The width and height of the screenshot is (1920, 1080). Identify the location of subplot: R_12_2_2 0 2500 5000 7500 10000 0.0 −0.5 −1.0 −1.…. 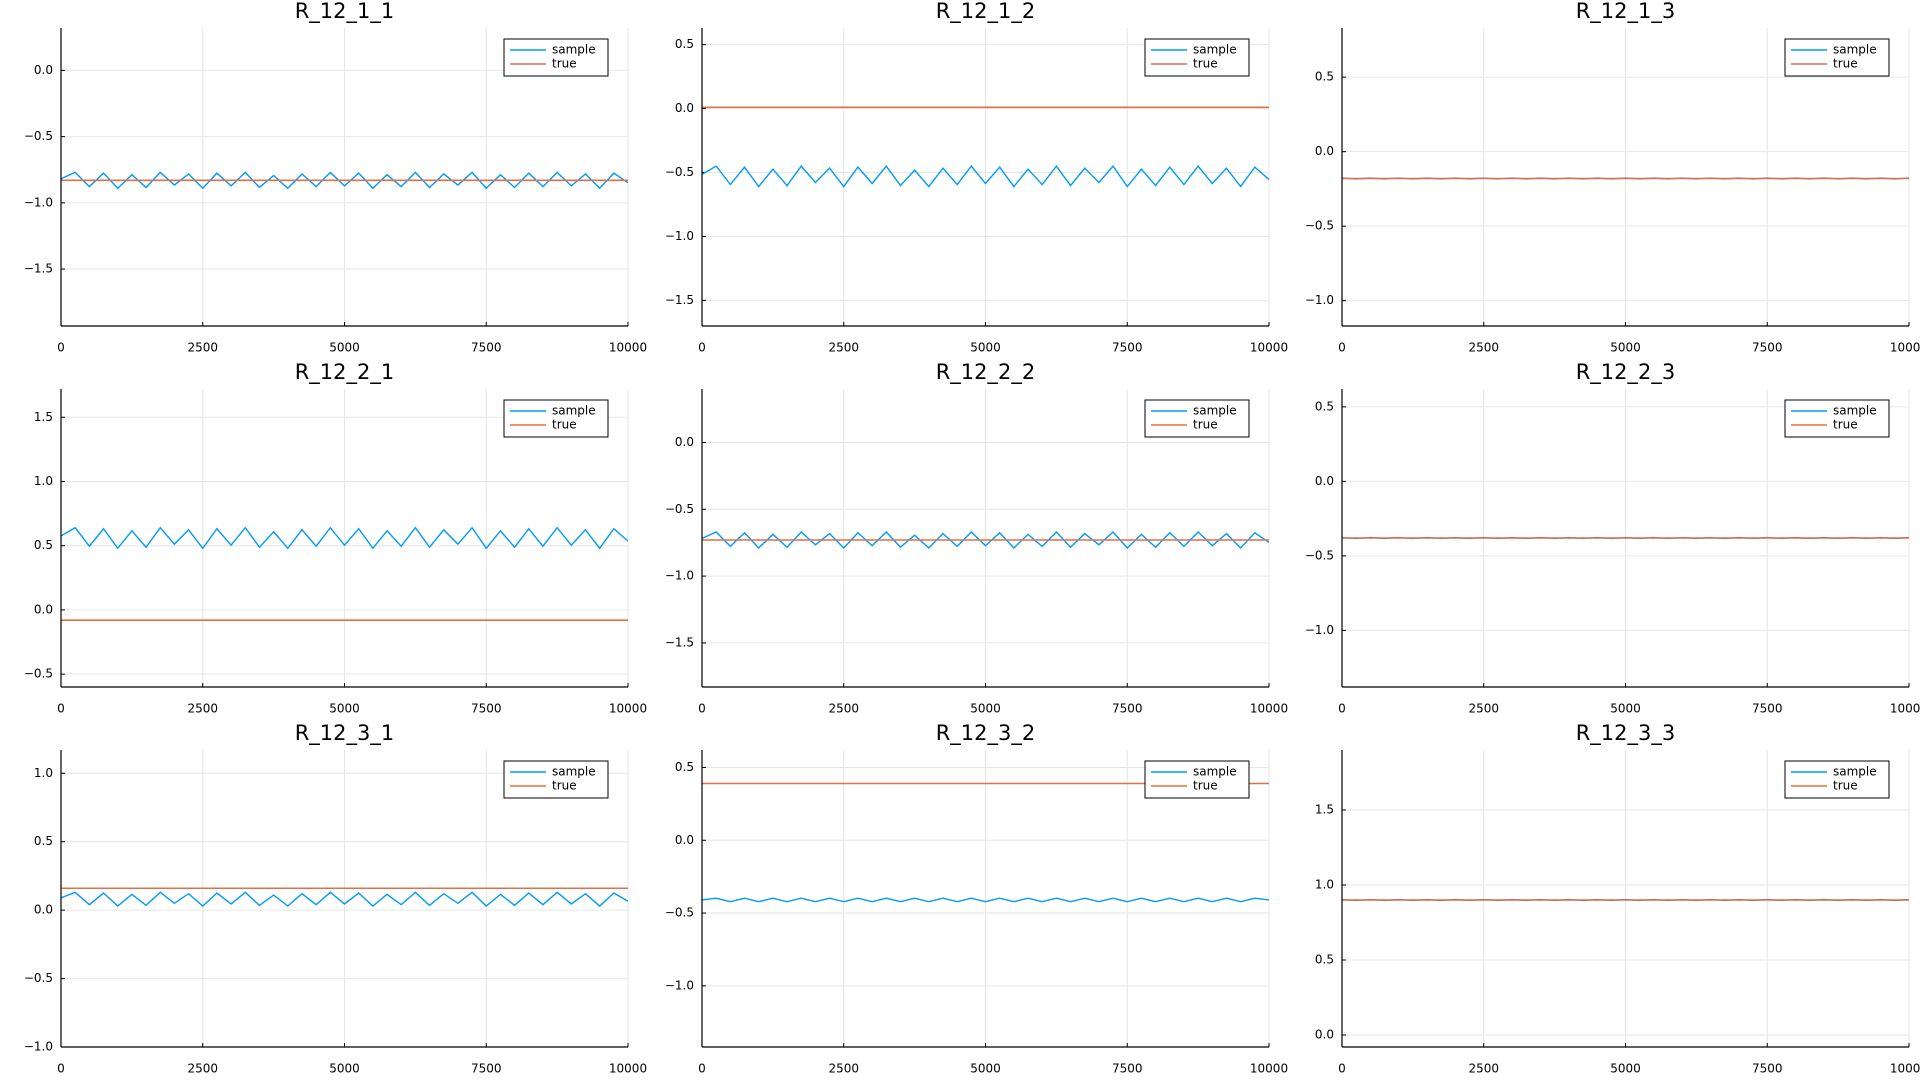
(976, 538).